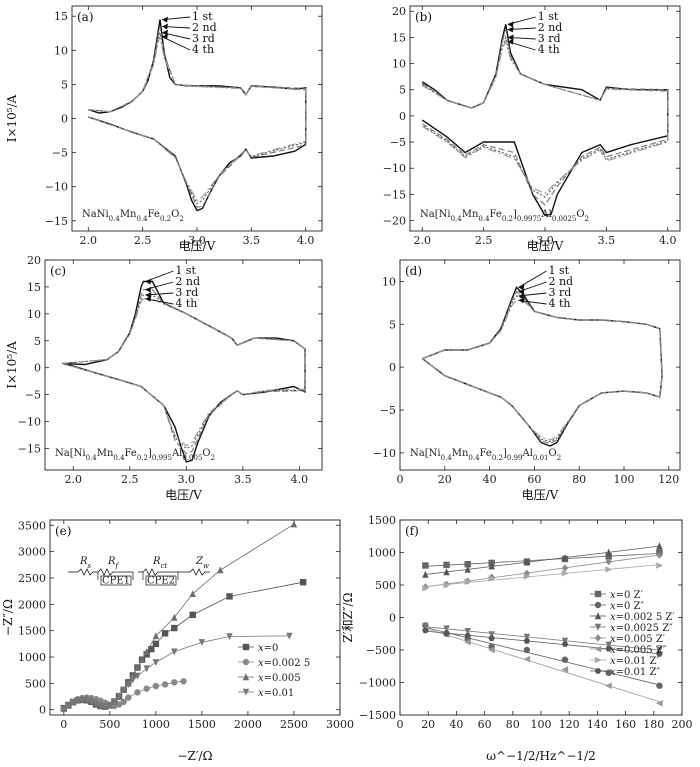  Describe the element at coordinates (559, 303) in the screenshot. I see `cycle-label: 4 th` at that location.